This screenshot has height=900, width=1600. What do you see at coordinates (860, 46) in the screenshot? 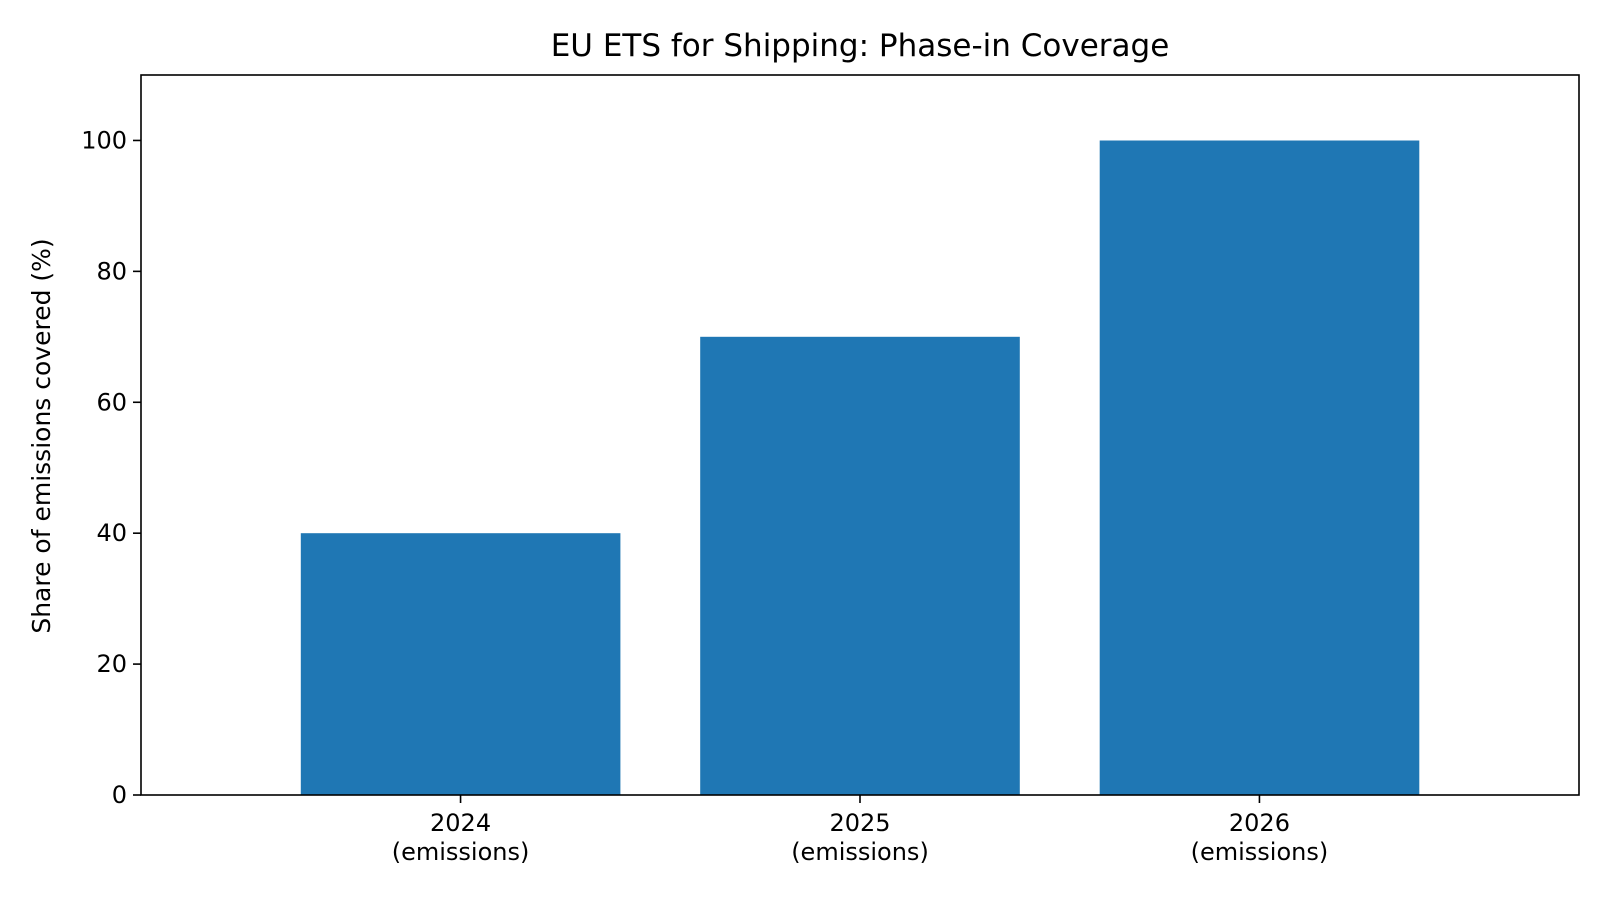
I see `chart-title: EU ETS for Shipping: Phase-in Coverage` at bounding box center [860, 46].